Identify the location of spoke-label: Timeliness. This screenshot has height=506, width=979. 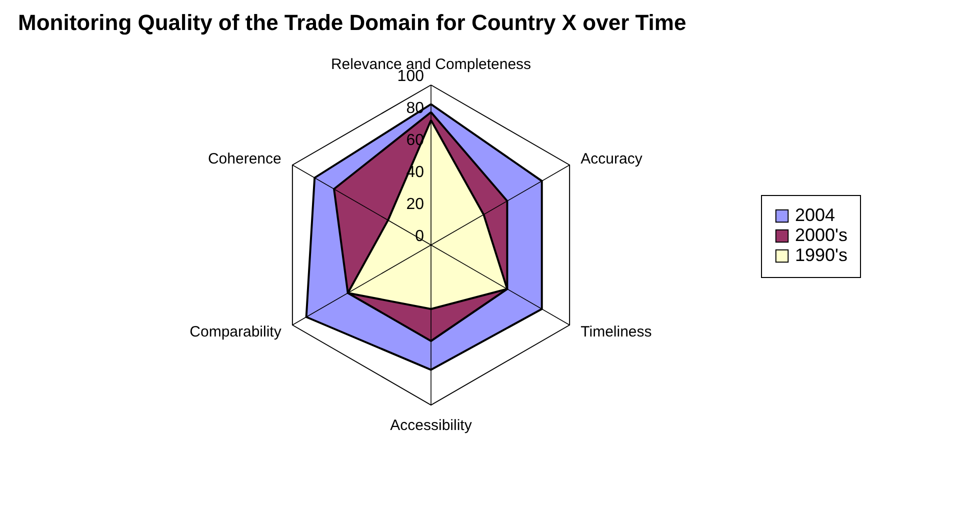
(616, 331).